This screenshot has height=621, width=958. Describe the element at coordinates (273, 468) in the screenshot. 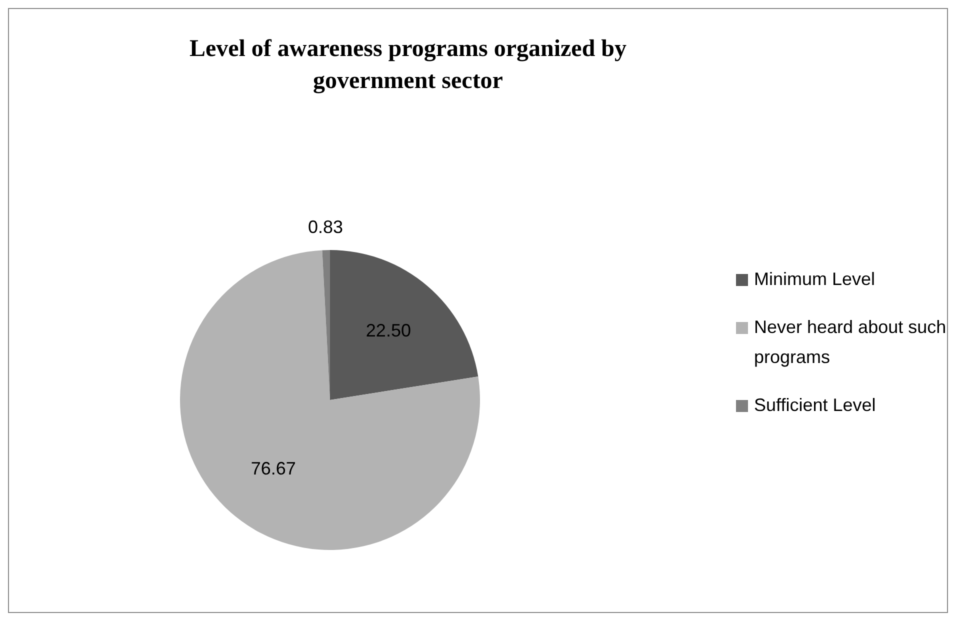

I see `data-label: 76.67` at that location.